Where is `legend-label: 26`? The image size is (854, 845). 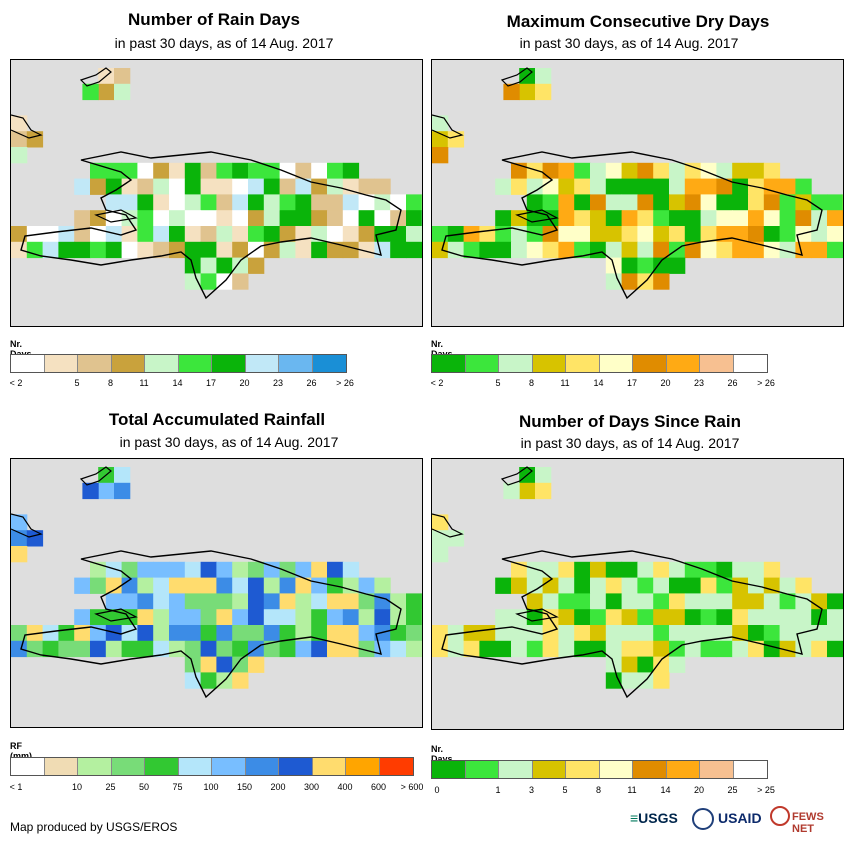 legend-label: 26 is located at coordinates (311, 383).